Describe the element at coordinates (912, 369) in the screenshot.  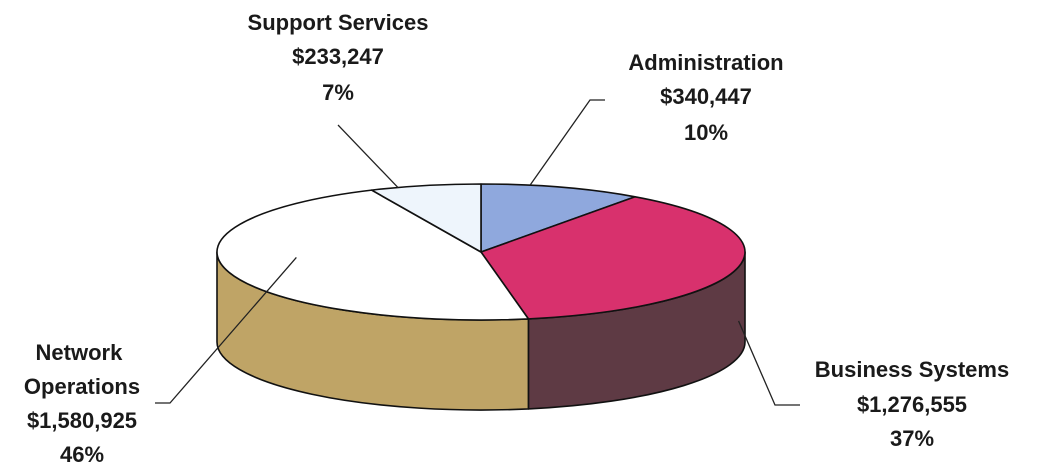
I see `label-business-systems-name: Business Systems` at that location.